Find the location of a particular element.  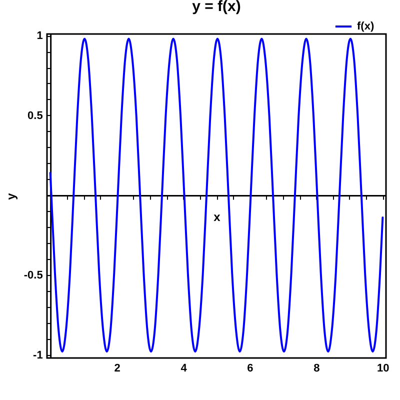

x-tick-label: 4 is located at coordinates (184, 368).